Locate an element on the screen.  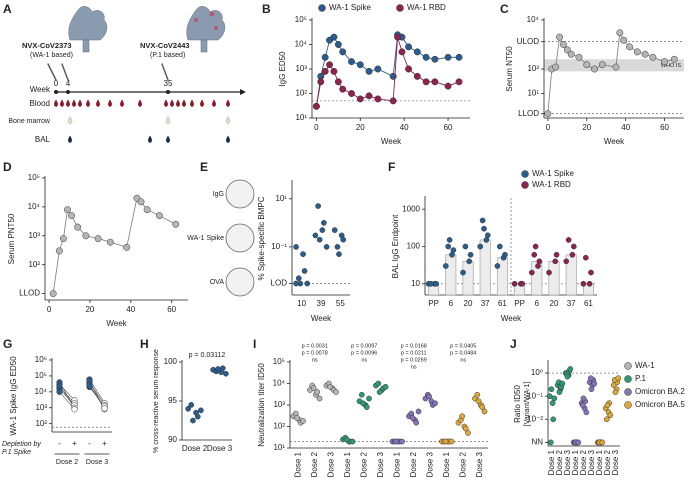
y-axis-label: Ratio ID50 is located at coordinates (517, 404).